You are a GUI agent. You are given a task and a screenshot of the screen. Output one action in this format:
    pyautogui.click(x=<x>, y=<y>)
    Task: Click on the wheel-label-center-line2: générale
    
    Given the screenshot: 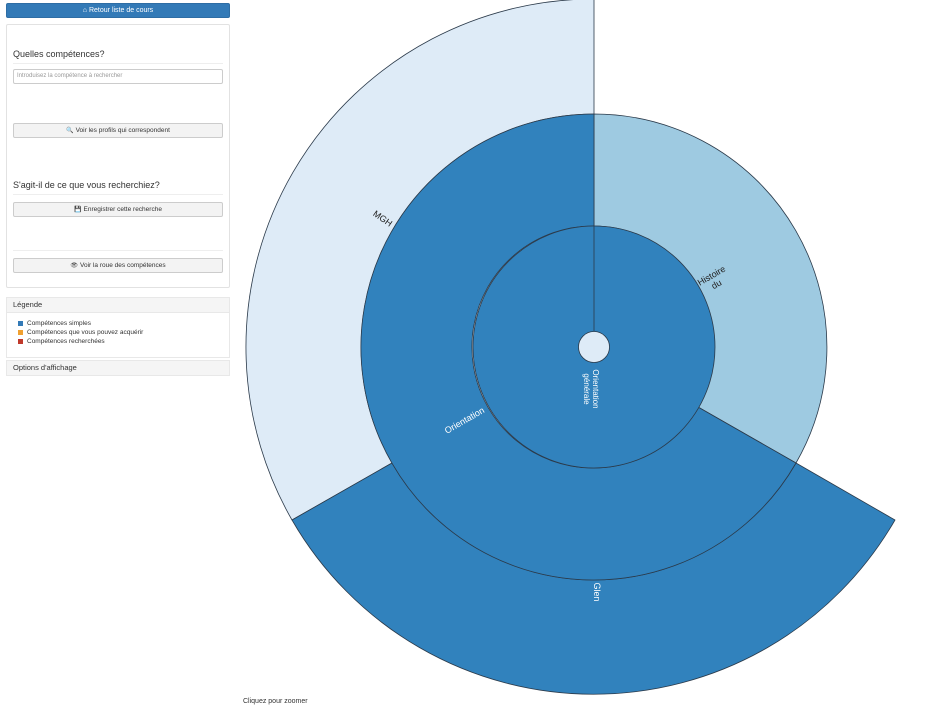 What is the action you would take?
    pyautogui.click(x=586, y=389)
    